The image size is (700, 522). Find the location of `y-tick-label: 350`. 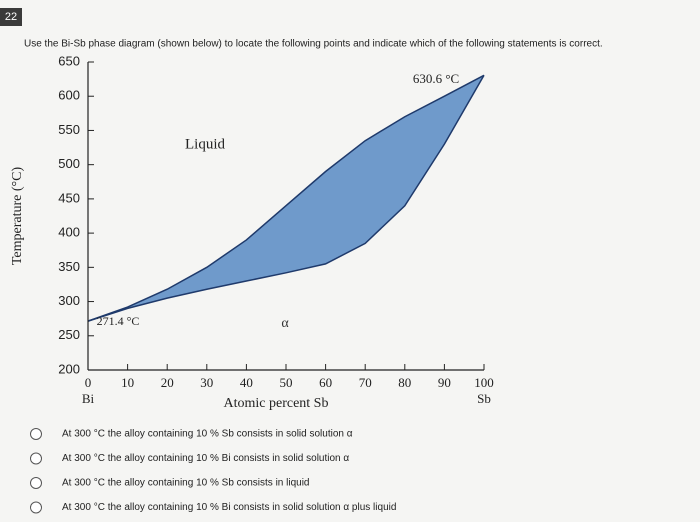

y-tick-label: 350 is located at coordinates (69, 266).